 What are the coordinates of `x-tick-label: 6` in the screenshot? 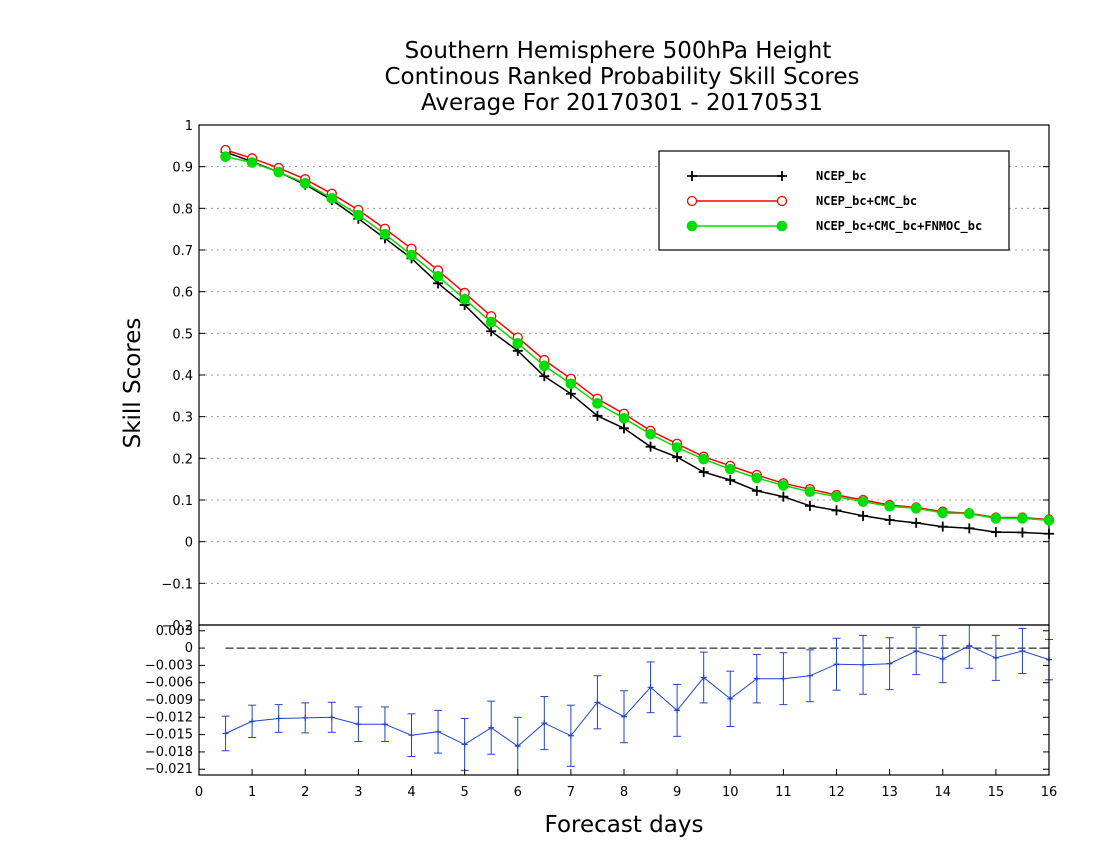 It's located at (518, 792).